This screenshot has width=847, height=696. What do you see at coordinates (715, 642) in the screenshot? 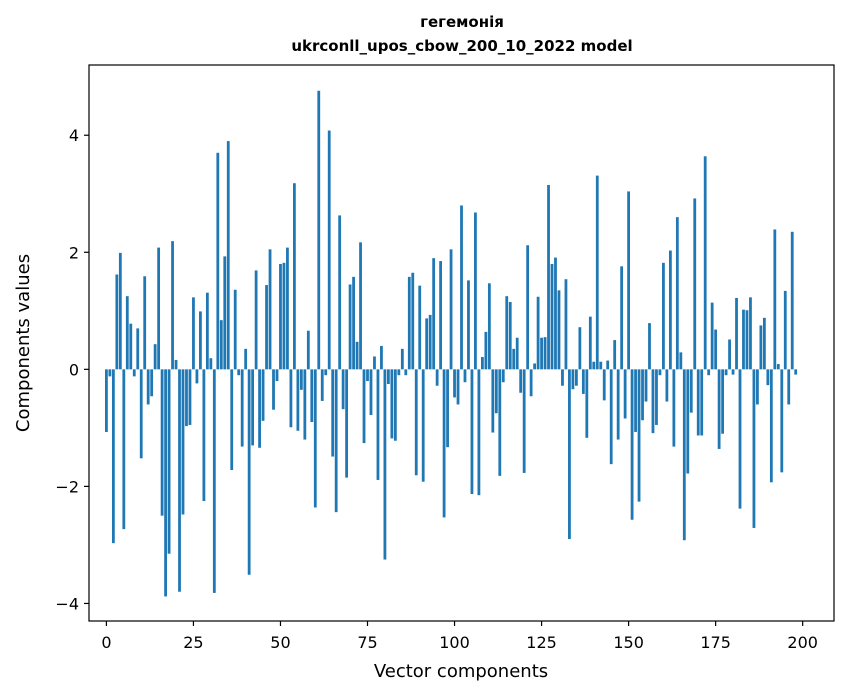
I see `x-tick-label: 175` at bounding box center [715, 642].